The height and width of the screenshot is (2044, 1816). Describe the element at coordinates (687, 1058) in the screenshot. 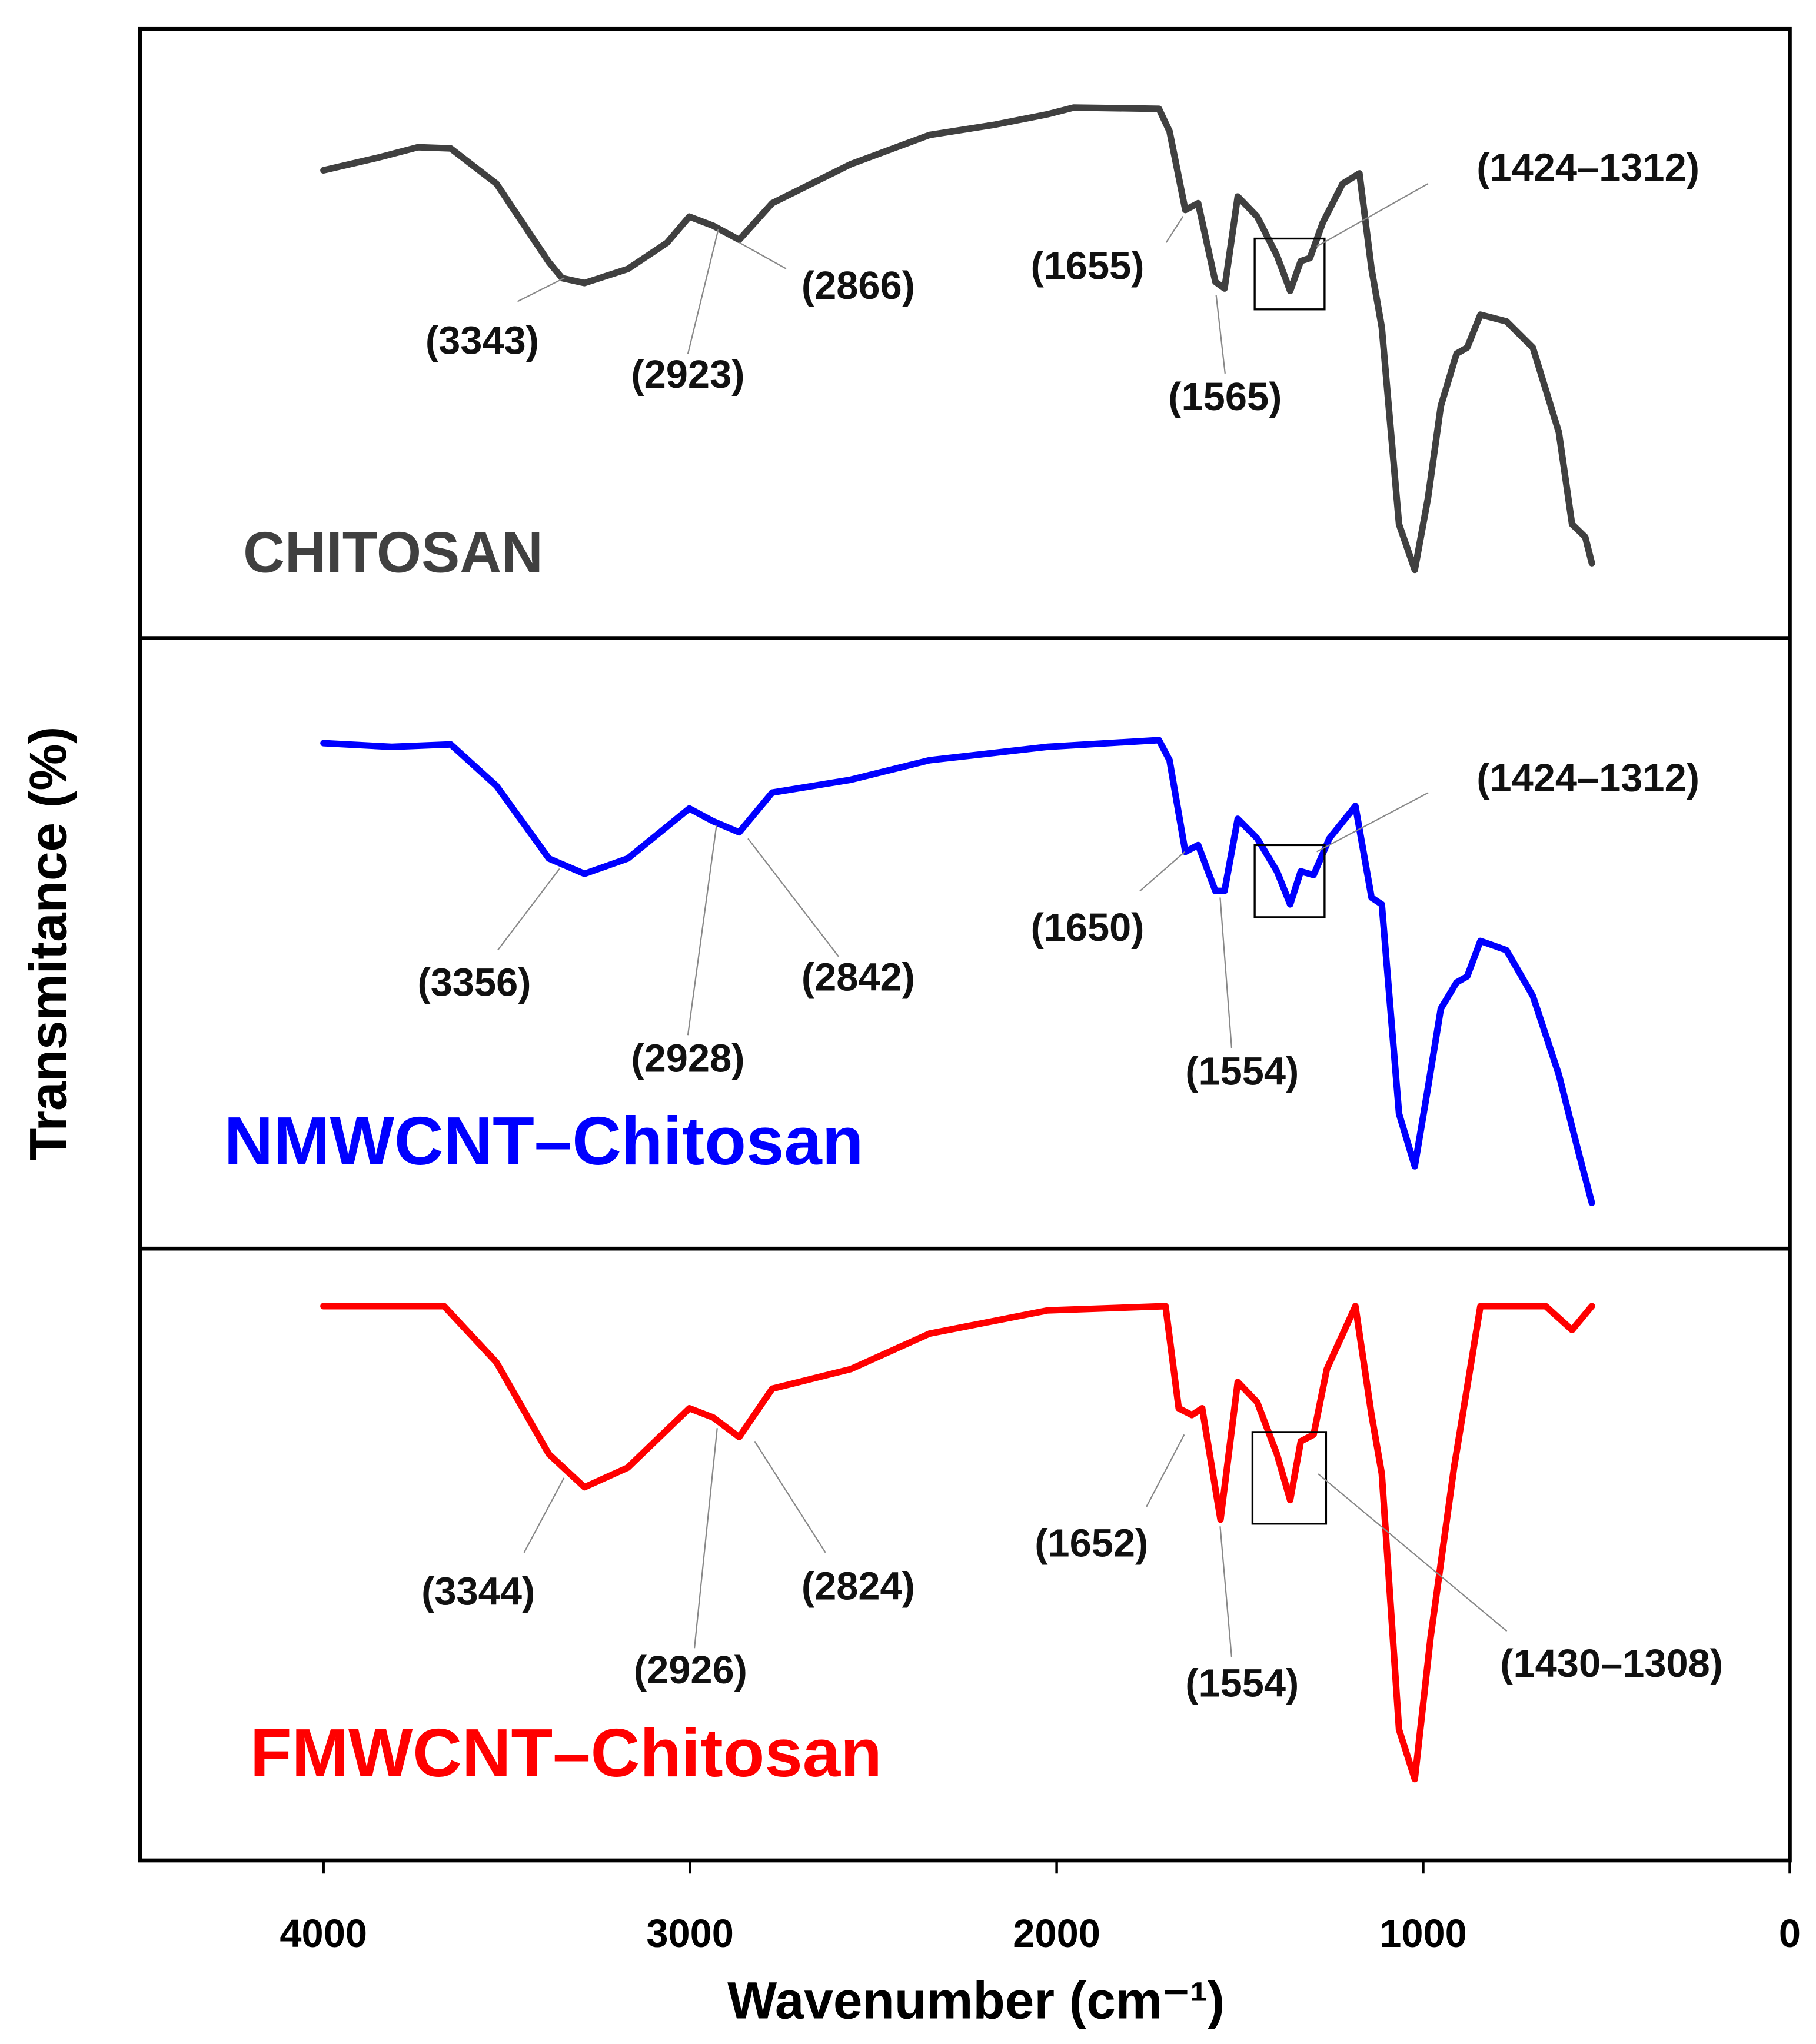

I see `annotation-label: (2928)` at that location.